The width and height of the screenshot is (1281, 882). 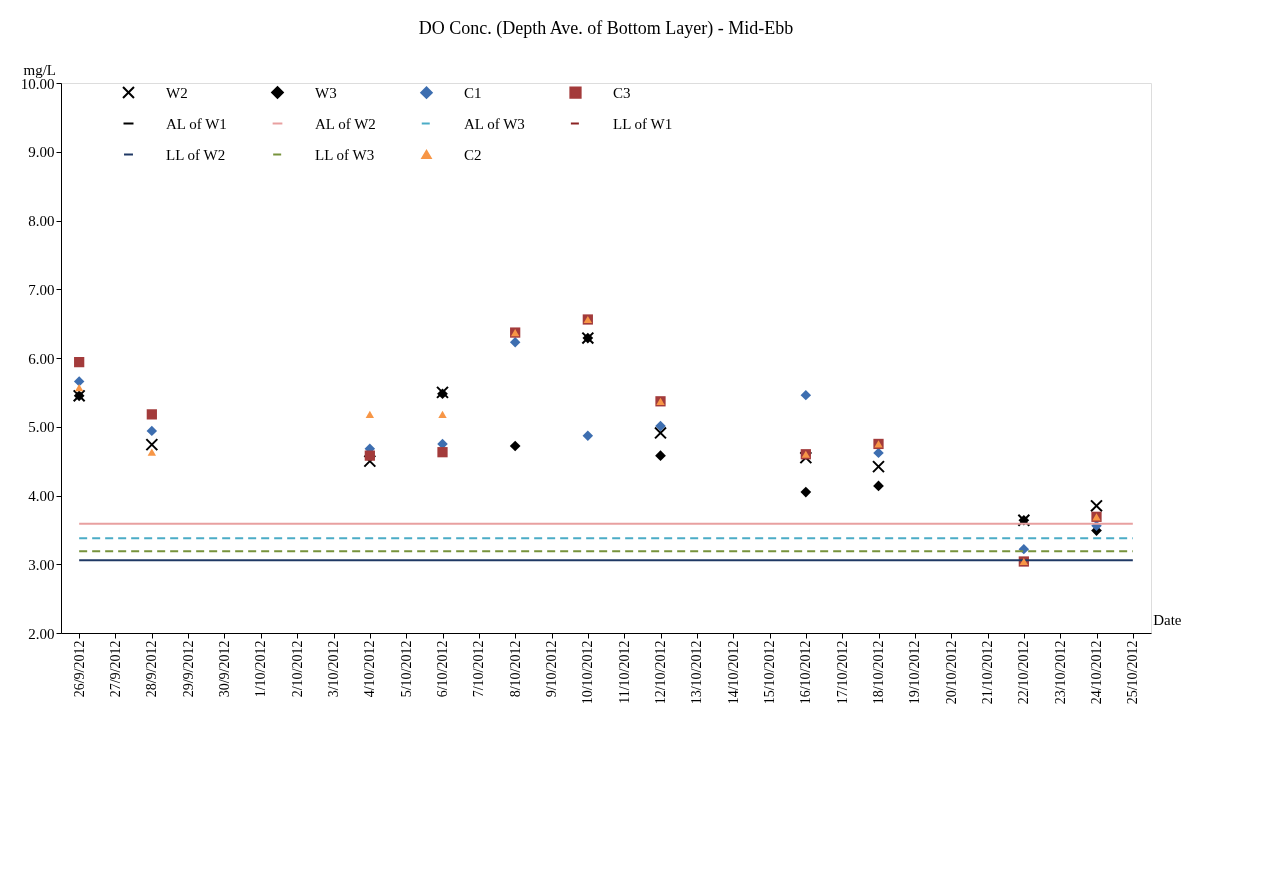 I want to click on x-tick-label: 21/10/2012, so click(x=987, y=672).